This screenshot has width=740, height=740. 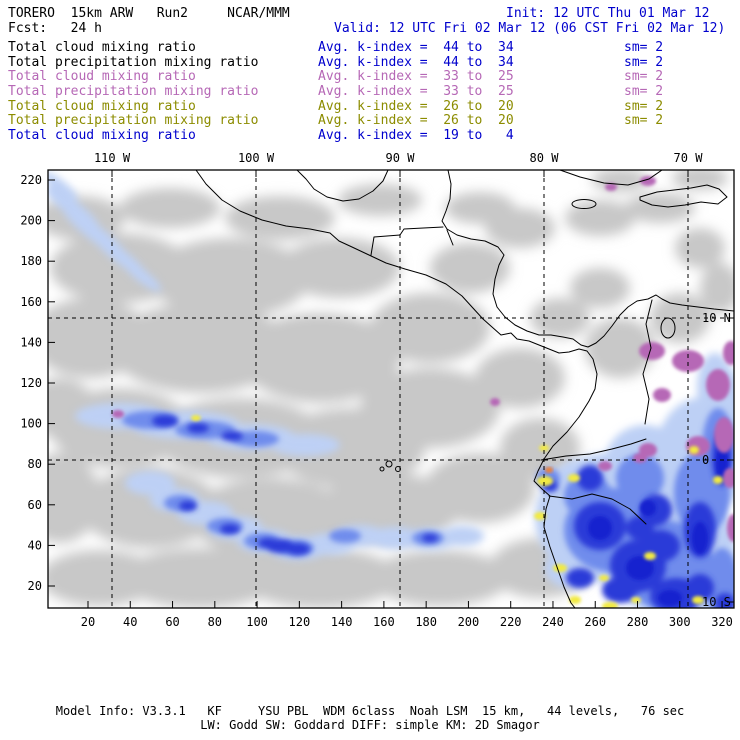 What do you see at coordinates (31, 383) in the screenshot?
I see `gridy-axis-label: 120` at bounding box center [31, 383].